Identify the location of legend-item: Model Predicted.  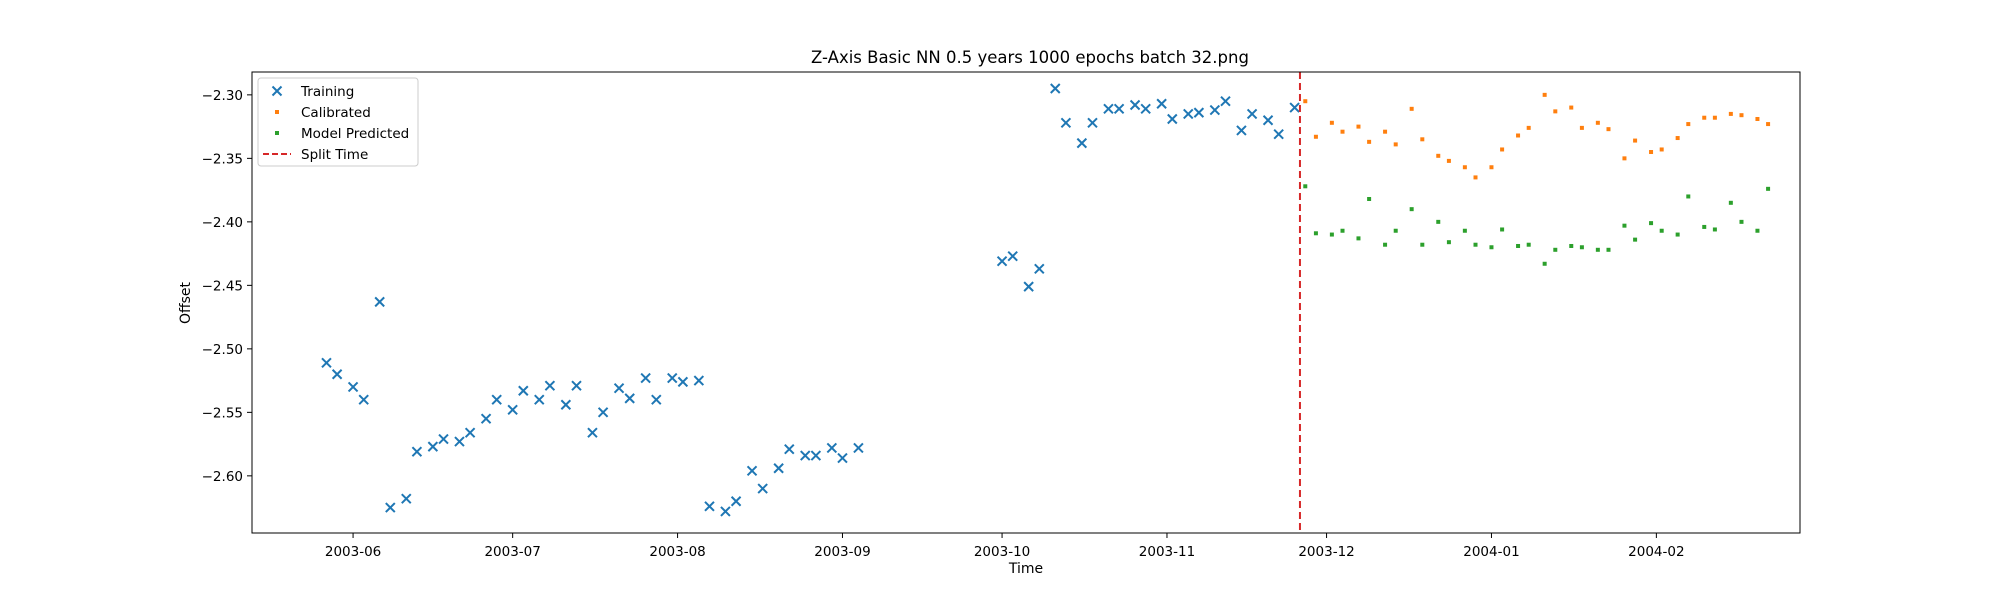
(342, 134).